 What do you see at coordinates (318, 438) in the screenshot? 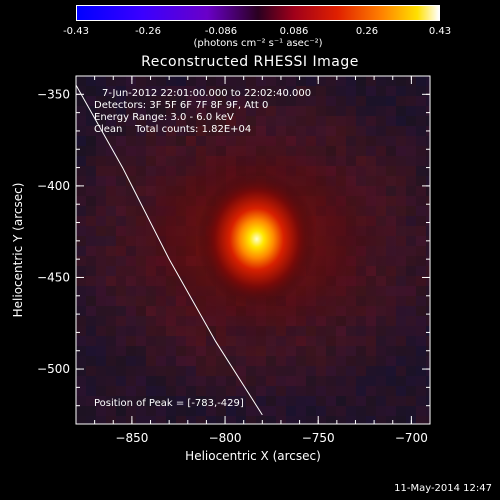
I see `x-tick-label: −750` at bounding box center [318, 438].